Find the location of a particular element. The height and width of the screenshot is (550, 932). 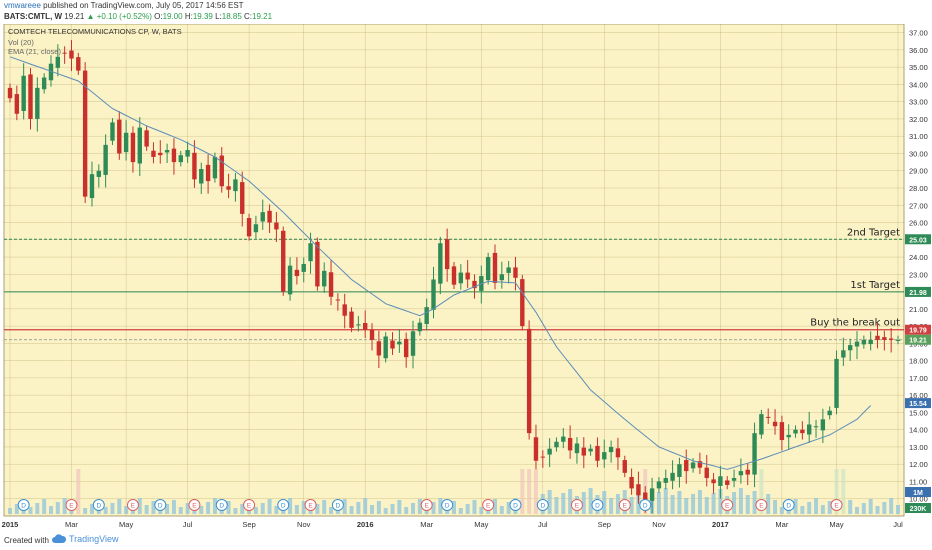

author-link: vmwareee is located at coordinates (22, 5).